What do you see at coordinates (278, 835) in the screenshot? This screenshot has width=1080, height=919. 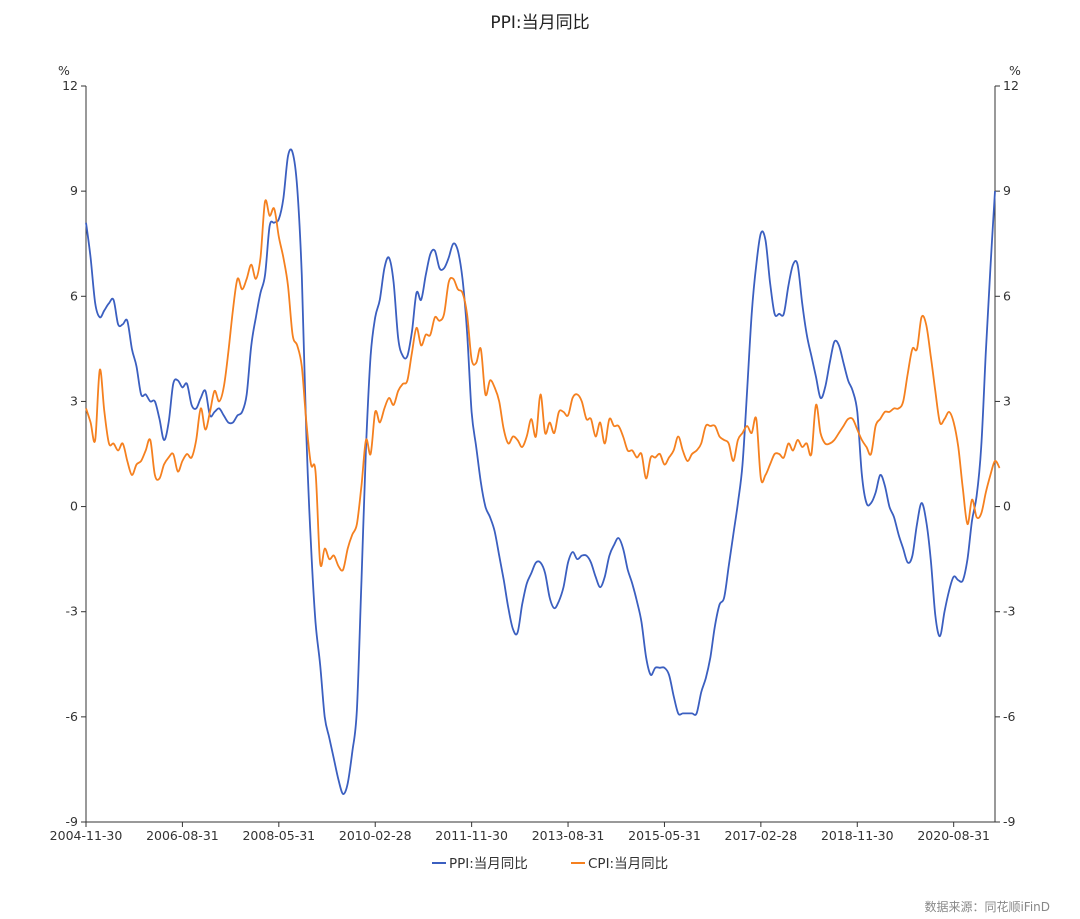 I see `x-tick-label: 2008-05-31` at bounding box center [278, 835].